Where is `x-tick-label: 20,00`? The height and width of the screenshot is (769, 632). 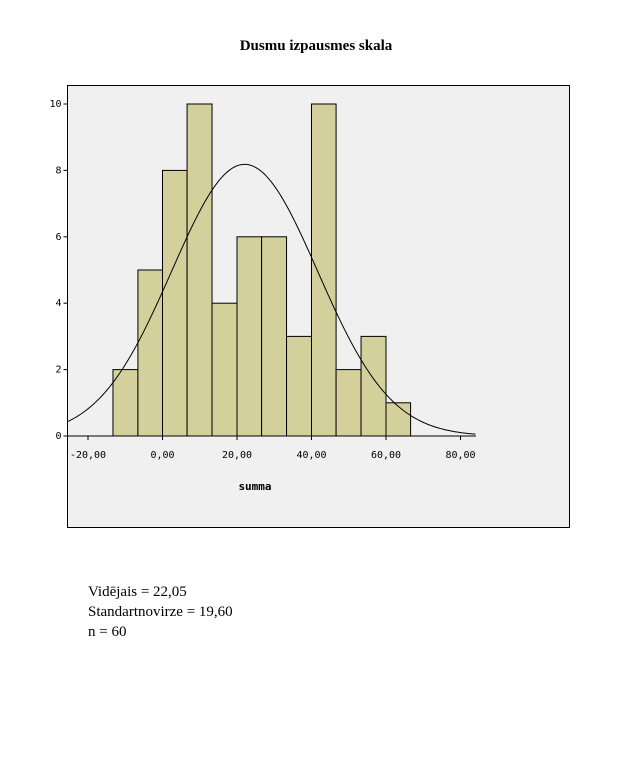
x-tick-label: 20,00 is located at coordinates (237, 455).